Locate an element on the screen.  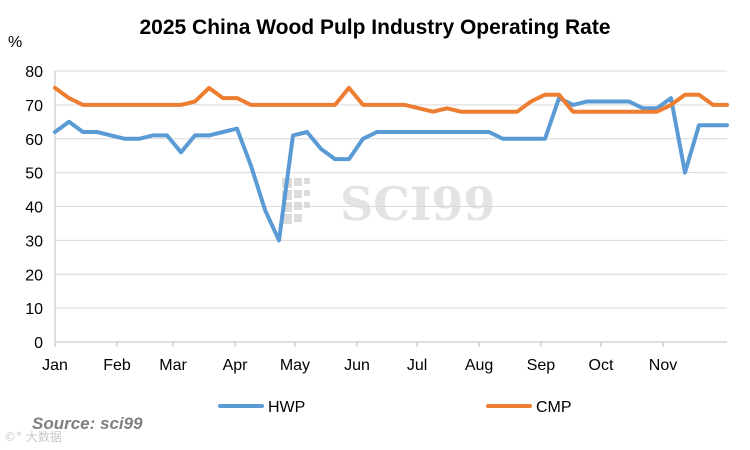
x-tick-label: Mar is located at coordinates (173, 365).